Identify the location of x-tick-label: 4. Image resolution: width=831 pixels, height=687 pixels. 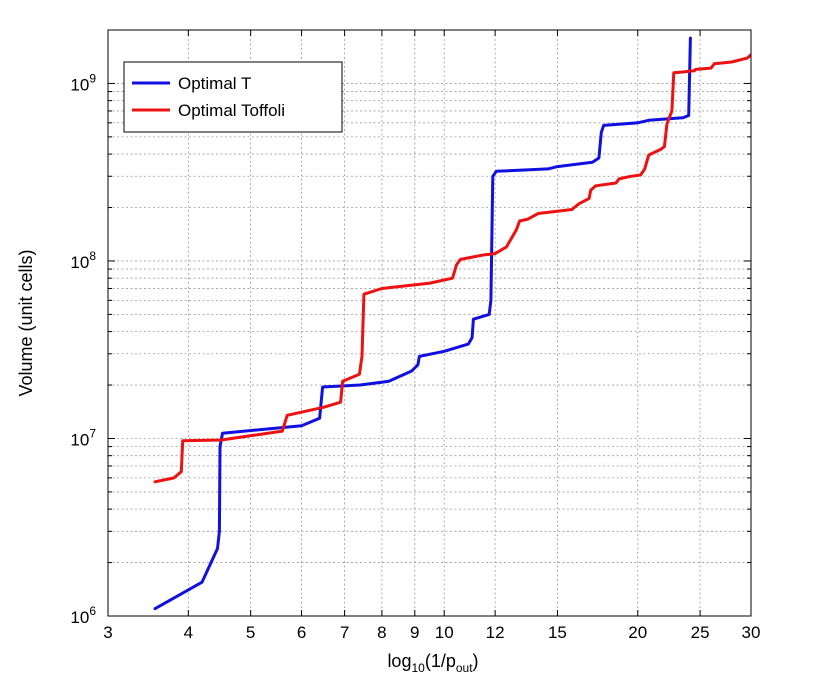
(188, 632).